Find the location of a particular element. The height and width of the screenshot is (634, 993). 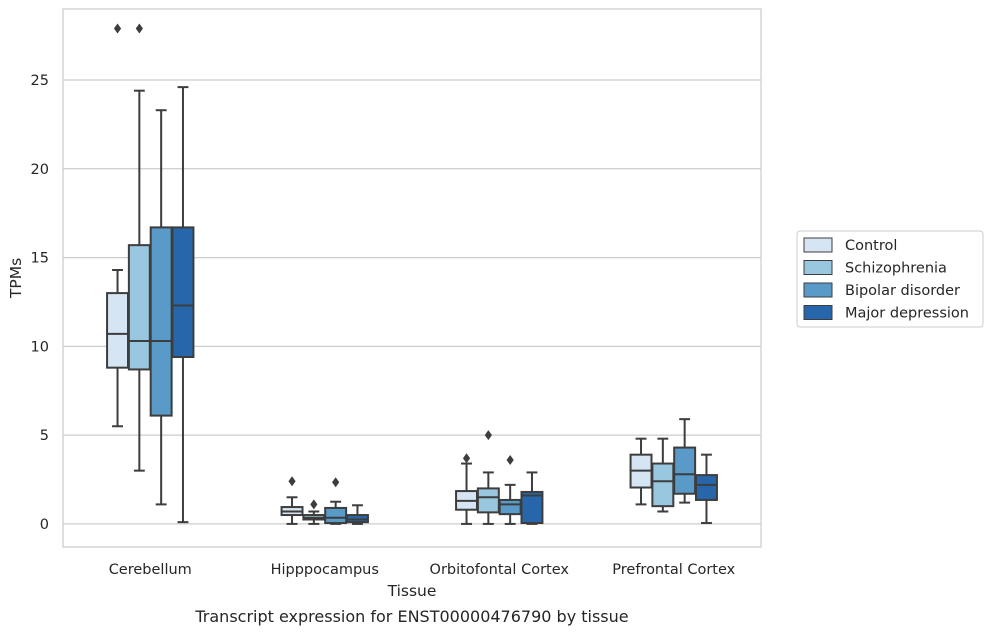

x-tick-label: Hipppocampus is located at coordinates (325, 570).